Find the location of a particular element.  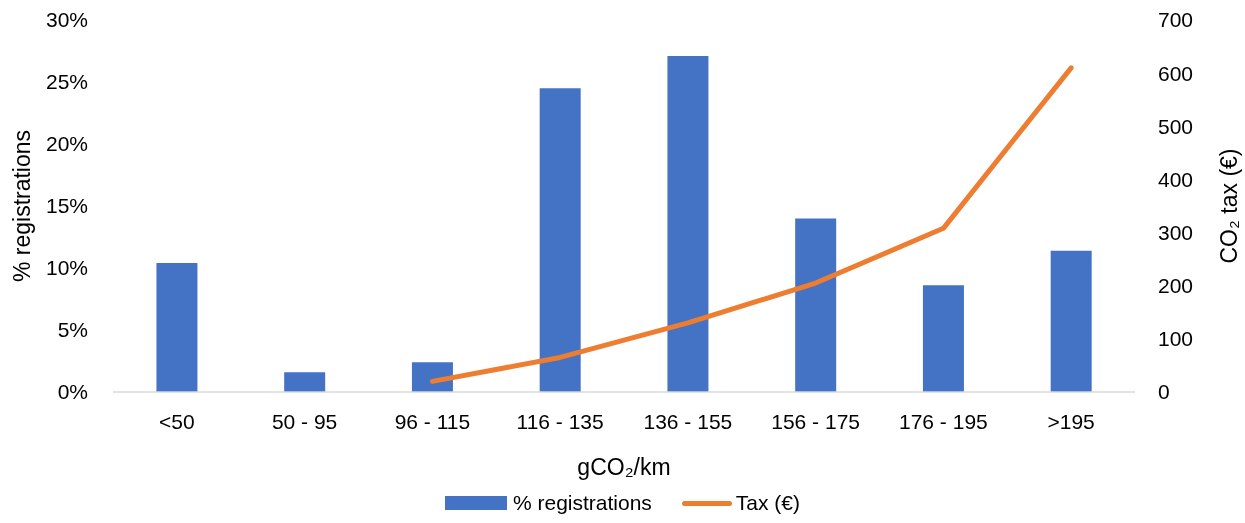

y2-tick-label: 300 is located at coordinates (1176, 233).